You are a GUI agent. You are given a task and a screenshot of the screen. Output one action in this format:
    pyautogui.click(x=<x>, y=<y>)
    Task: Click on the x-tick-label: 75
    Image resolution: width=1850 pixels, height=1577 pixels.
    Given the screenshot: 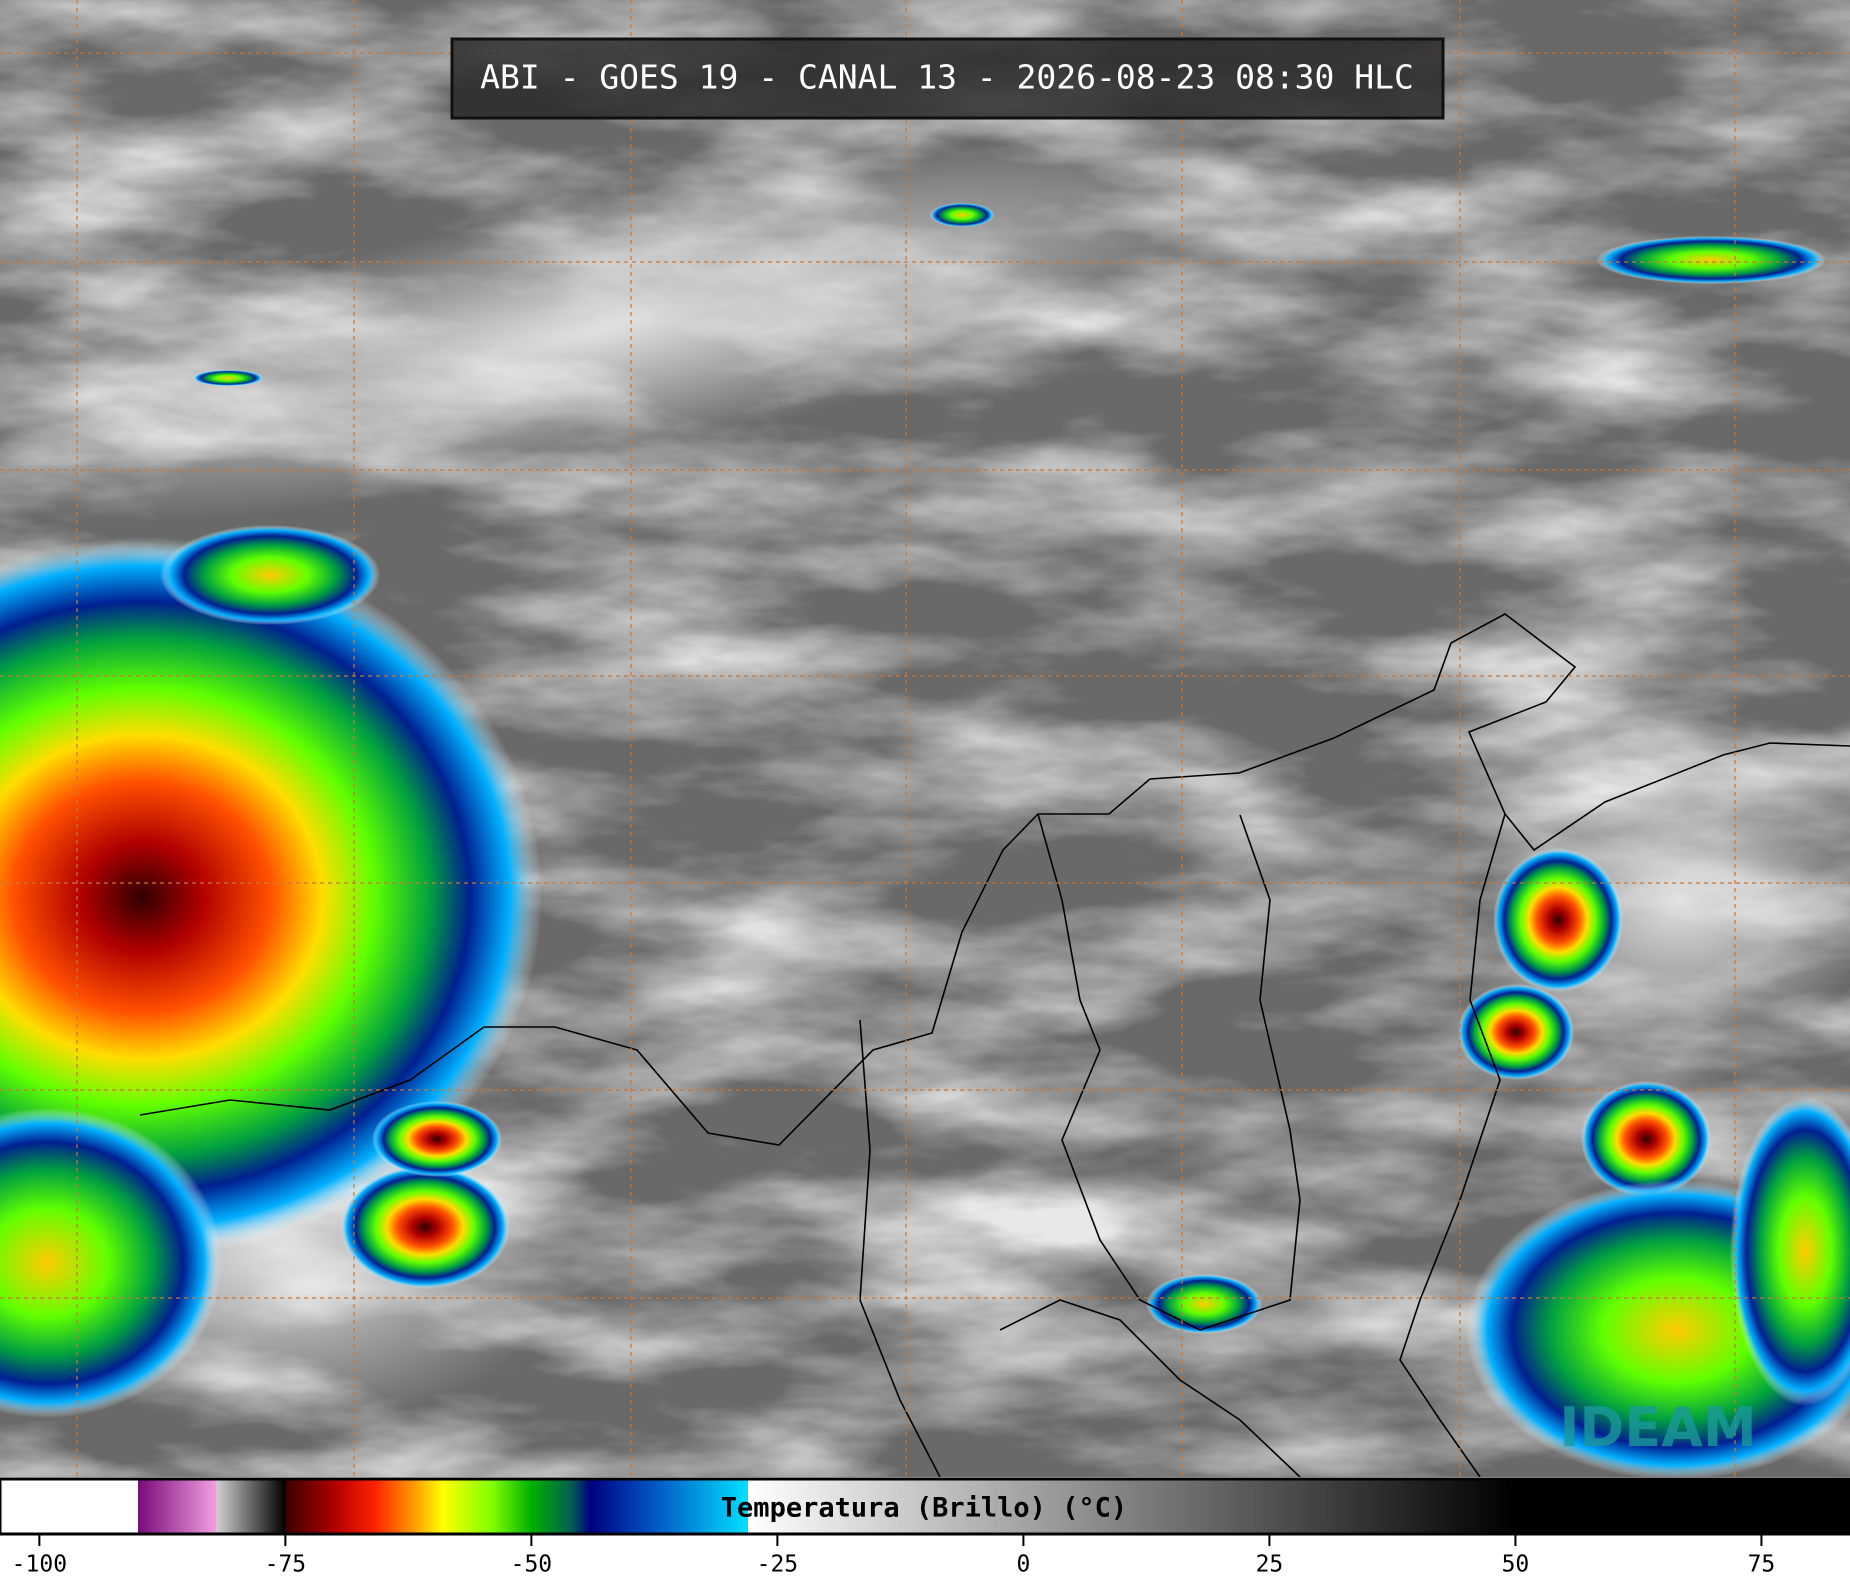 What is the action you would take?
    pyautogui.click(x=1762, y=1564)
    